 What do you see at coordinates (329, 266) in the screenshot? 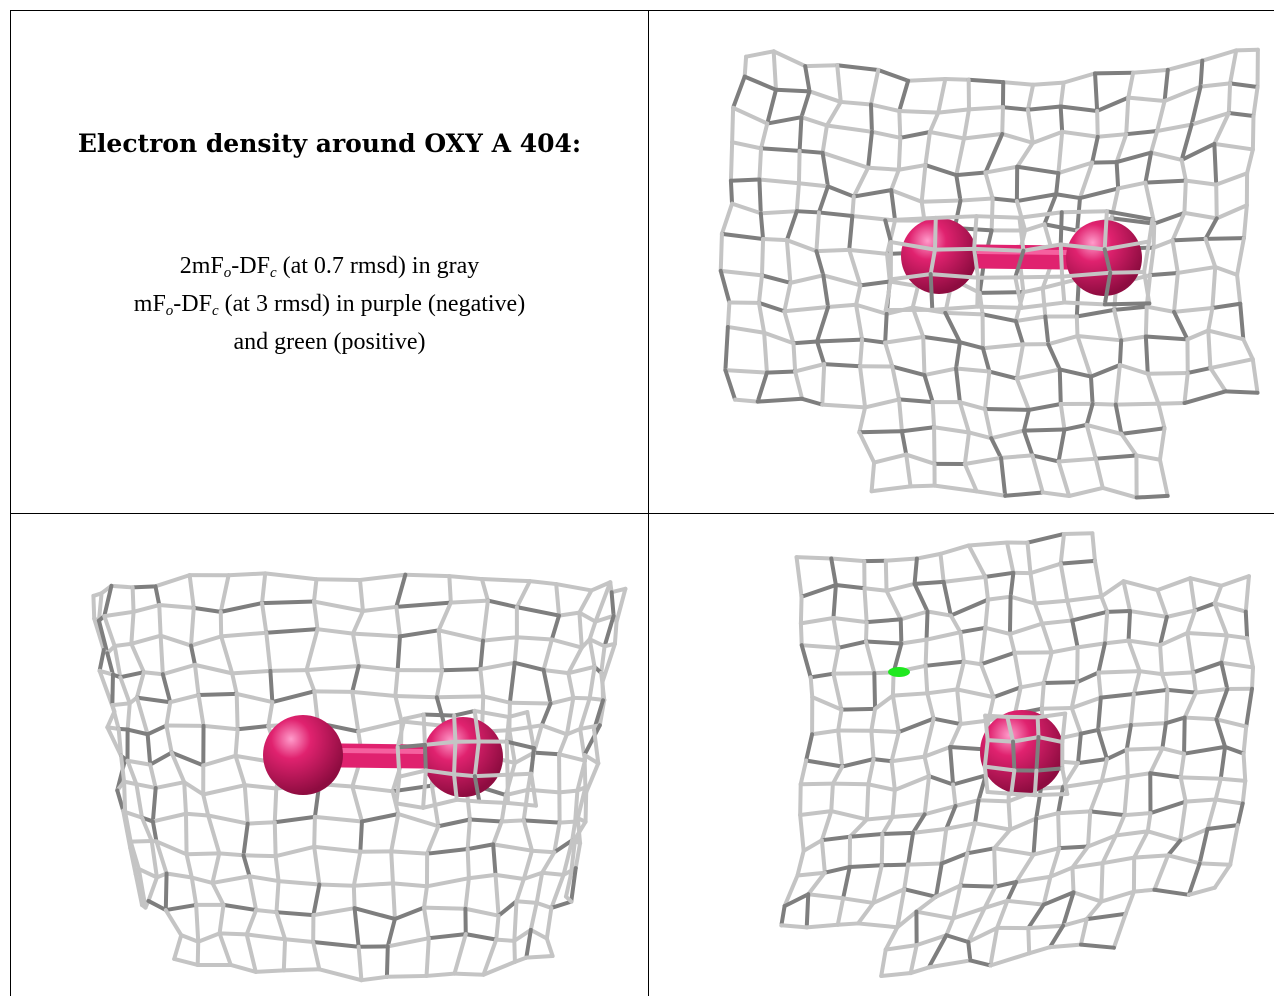
I see `legend-line-1: 2mFo-DFc (at 0.7 rmsd) in gray` at bounding box center [329, 266].